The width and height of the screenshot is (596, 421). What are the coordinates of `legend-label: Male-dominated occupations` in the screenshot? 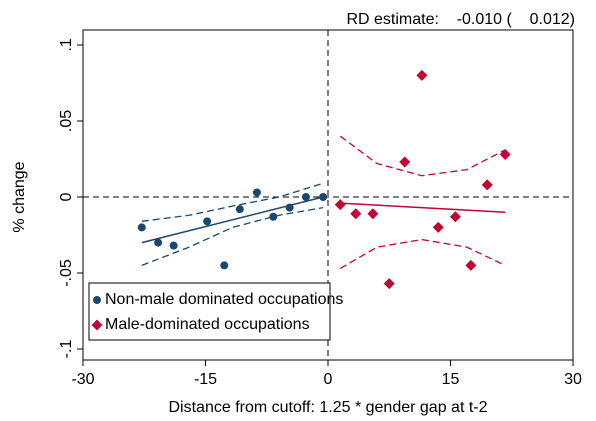 It's located at (207, 324).